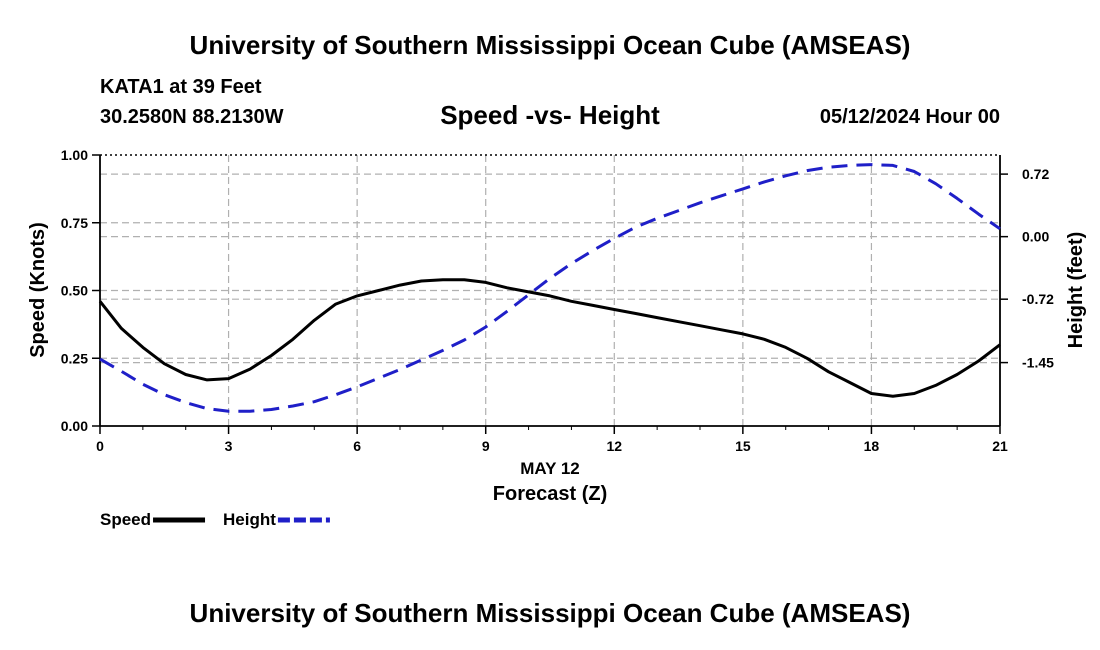 This screenshot has height=650, width=1100. What do you see at coordinates (38, 290) in the screenshot?
I see `y-axis-label: Speed (Knots)` at bounding box center [38, 290].